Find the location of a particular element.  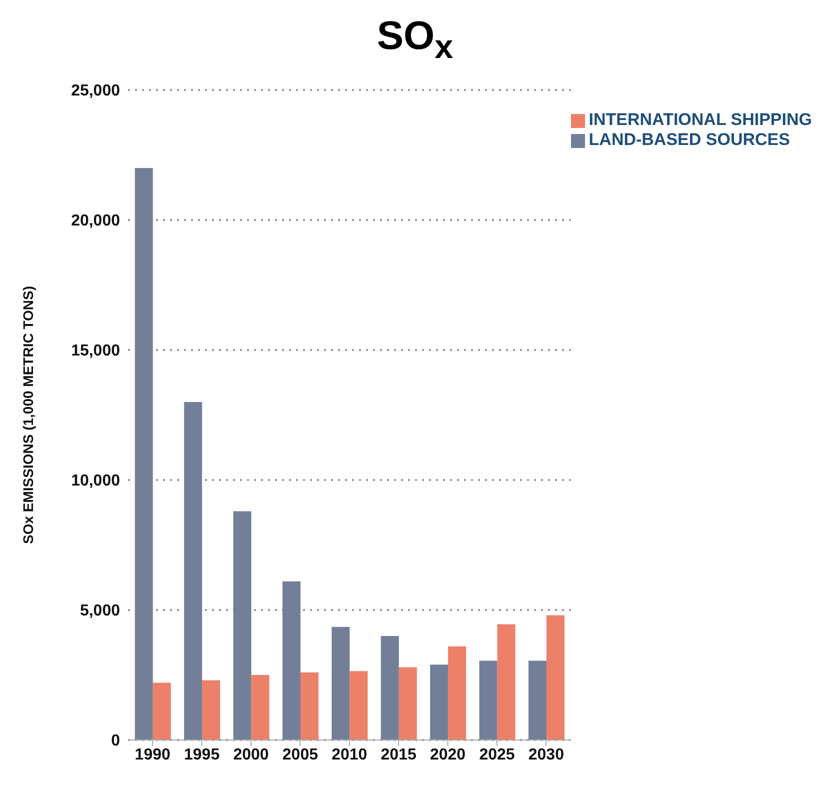

x-tick-label: 2000 is located at coordinates (251, 755).